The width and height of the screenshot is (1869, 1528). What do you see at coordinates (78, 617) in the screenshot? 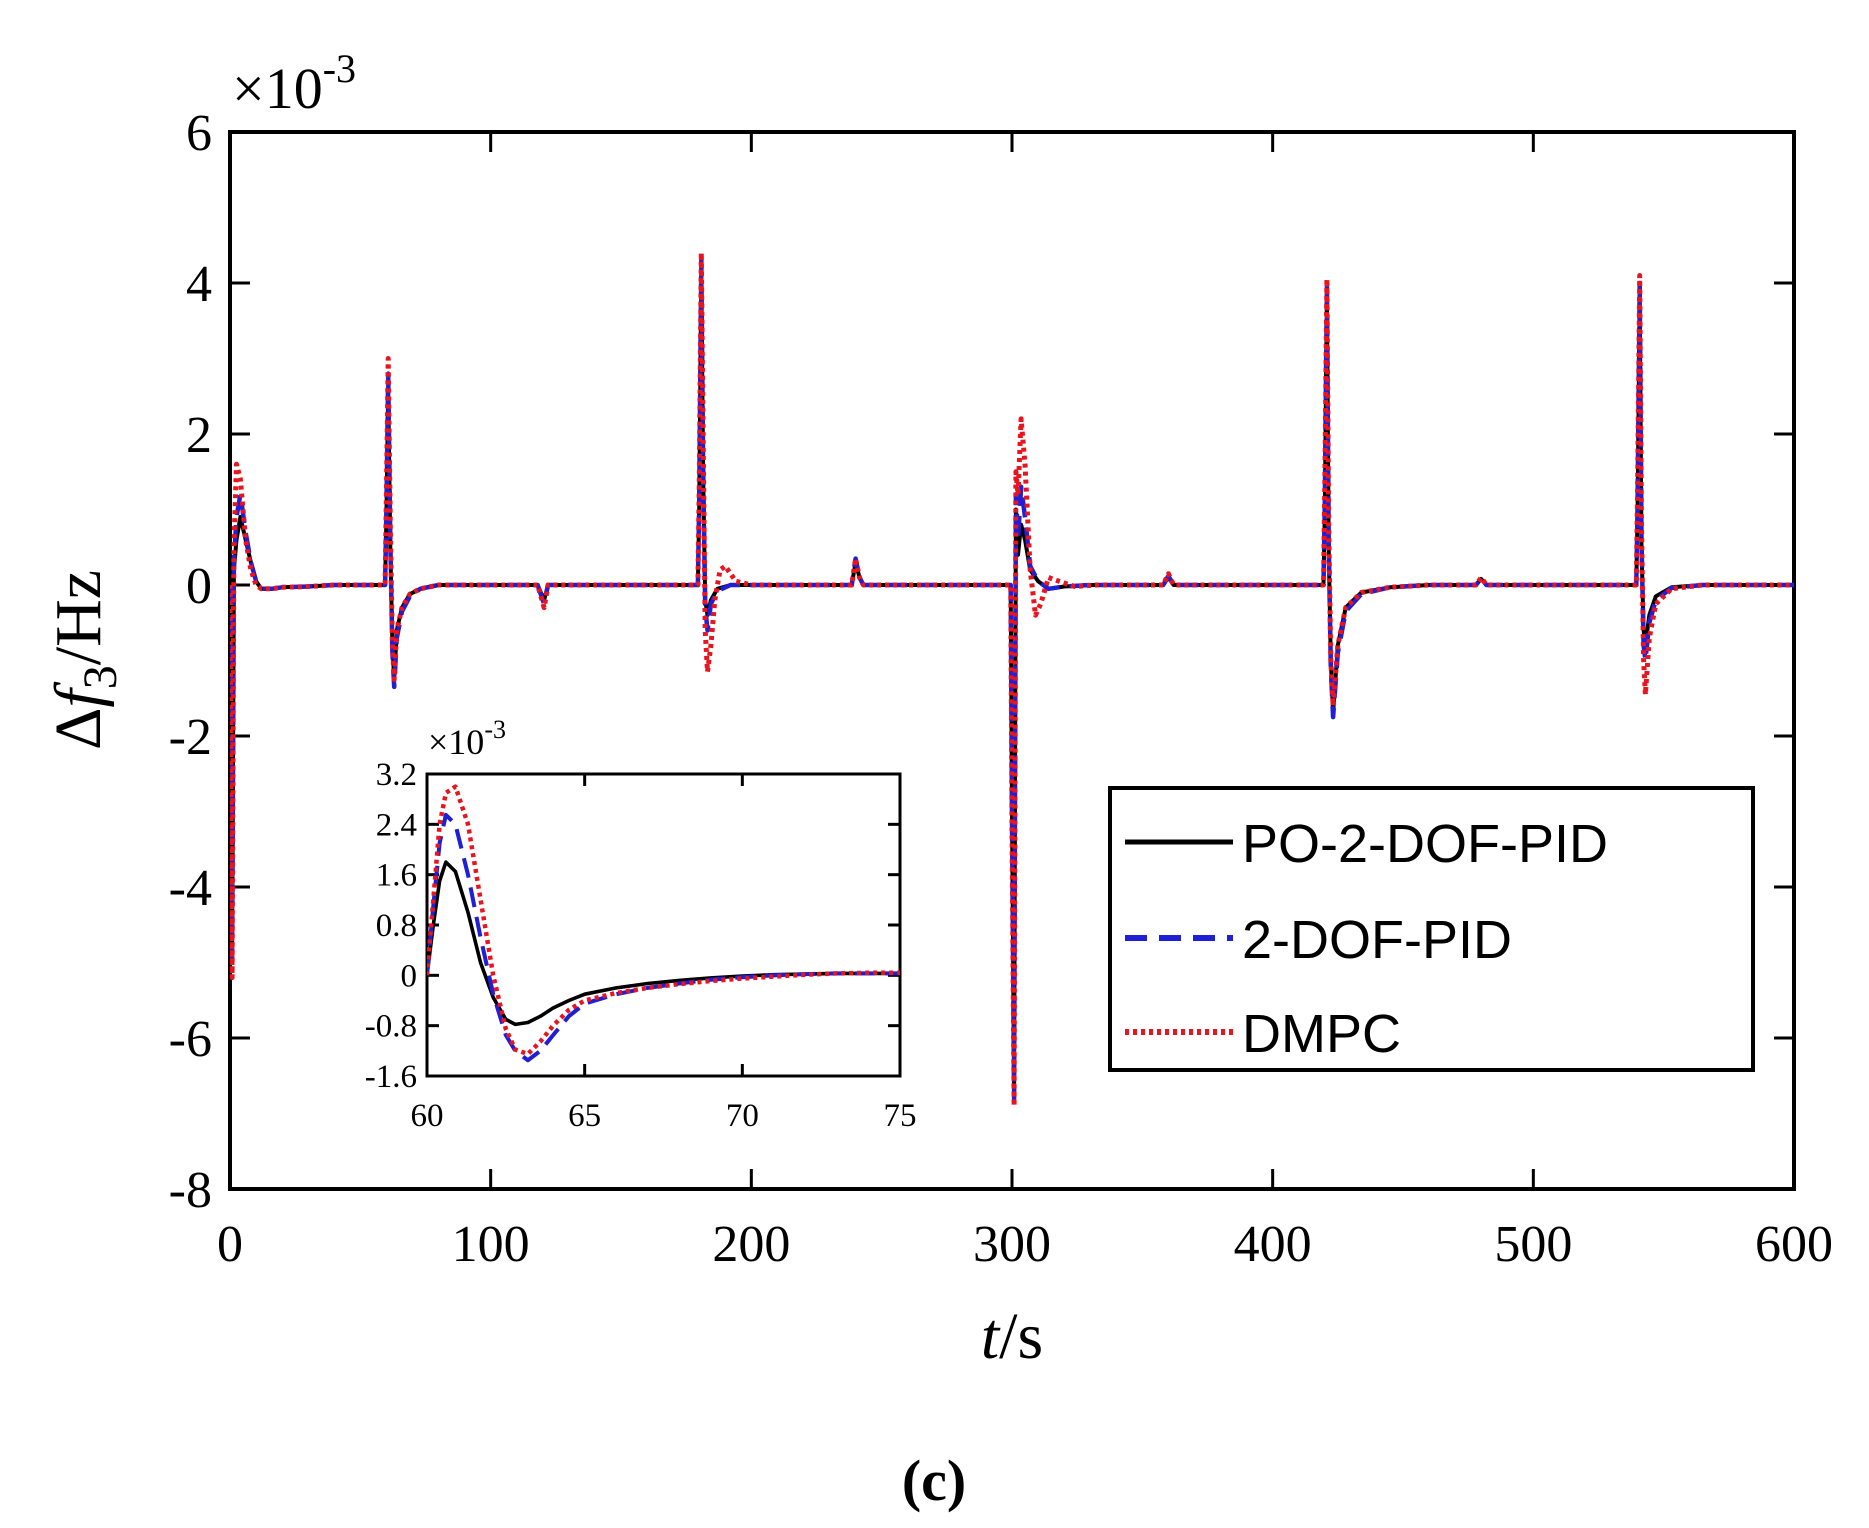
I see `y-axis-label-unit: /Hz` at bounding box center [78, 617].